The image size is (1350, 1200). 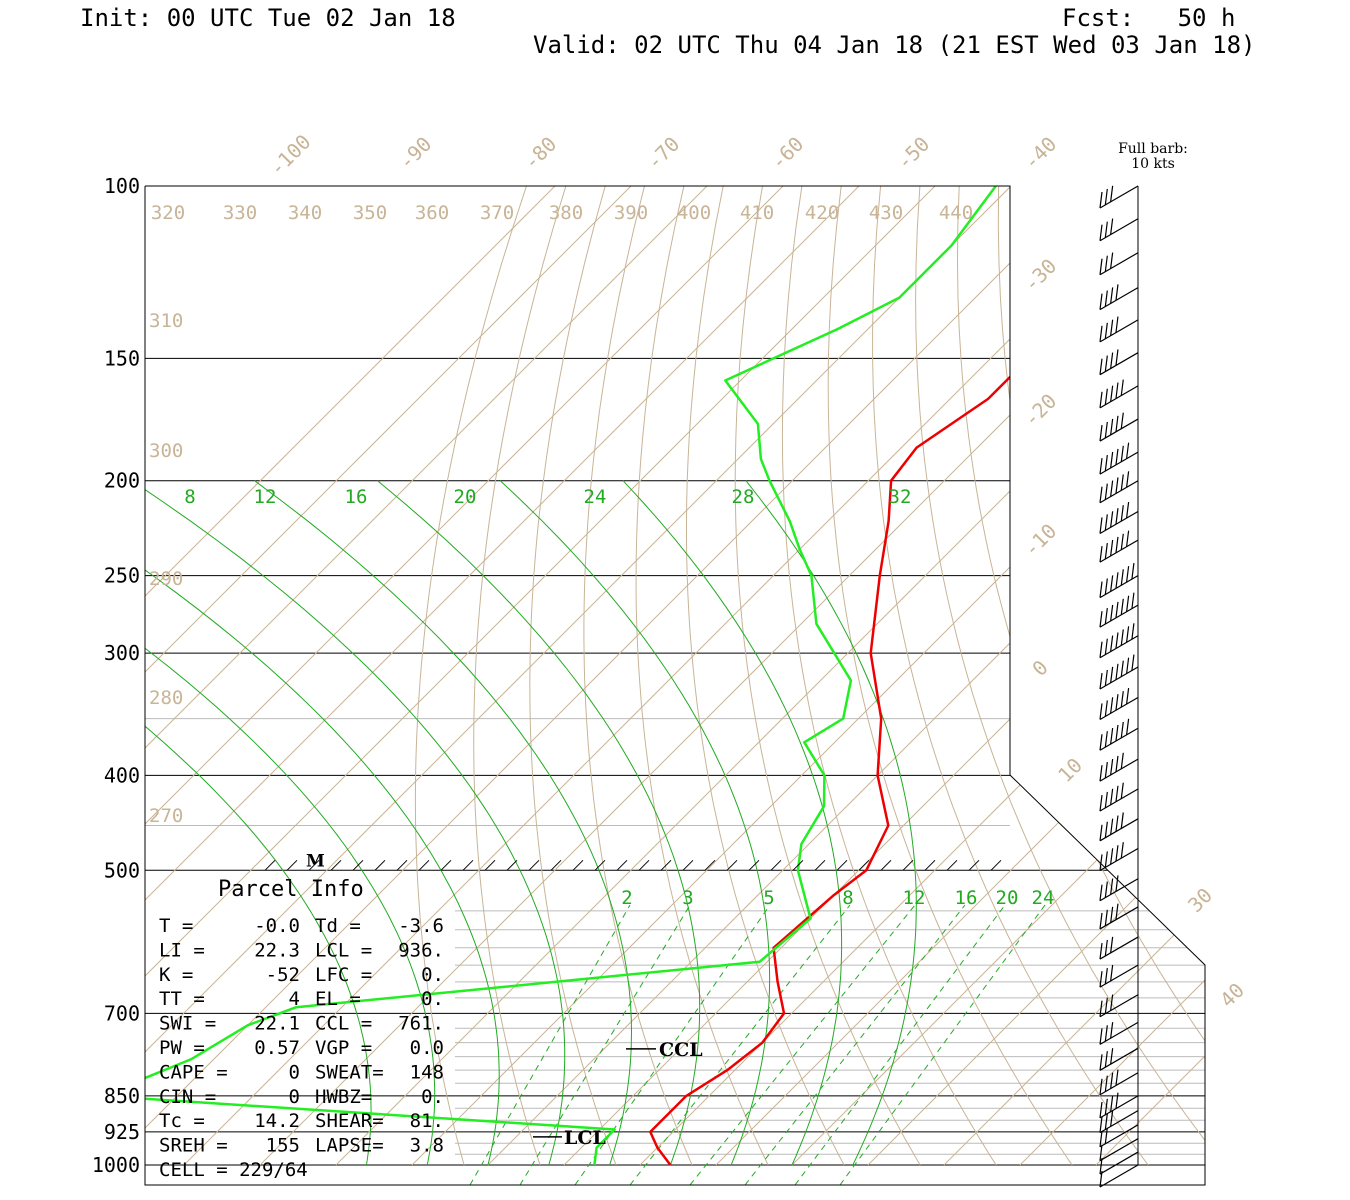 What do you see at coordinates (732, 823) in the screenshot?
I see `moist-adiabat` at bounding box center [732, 823].